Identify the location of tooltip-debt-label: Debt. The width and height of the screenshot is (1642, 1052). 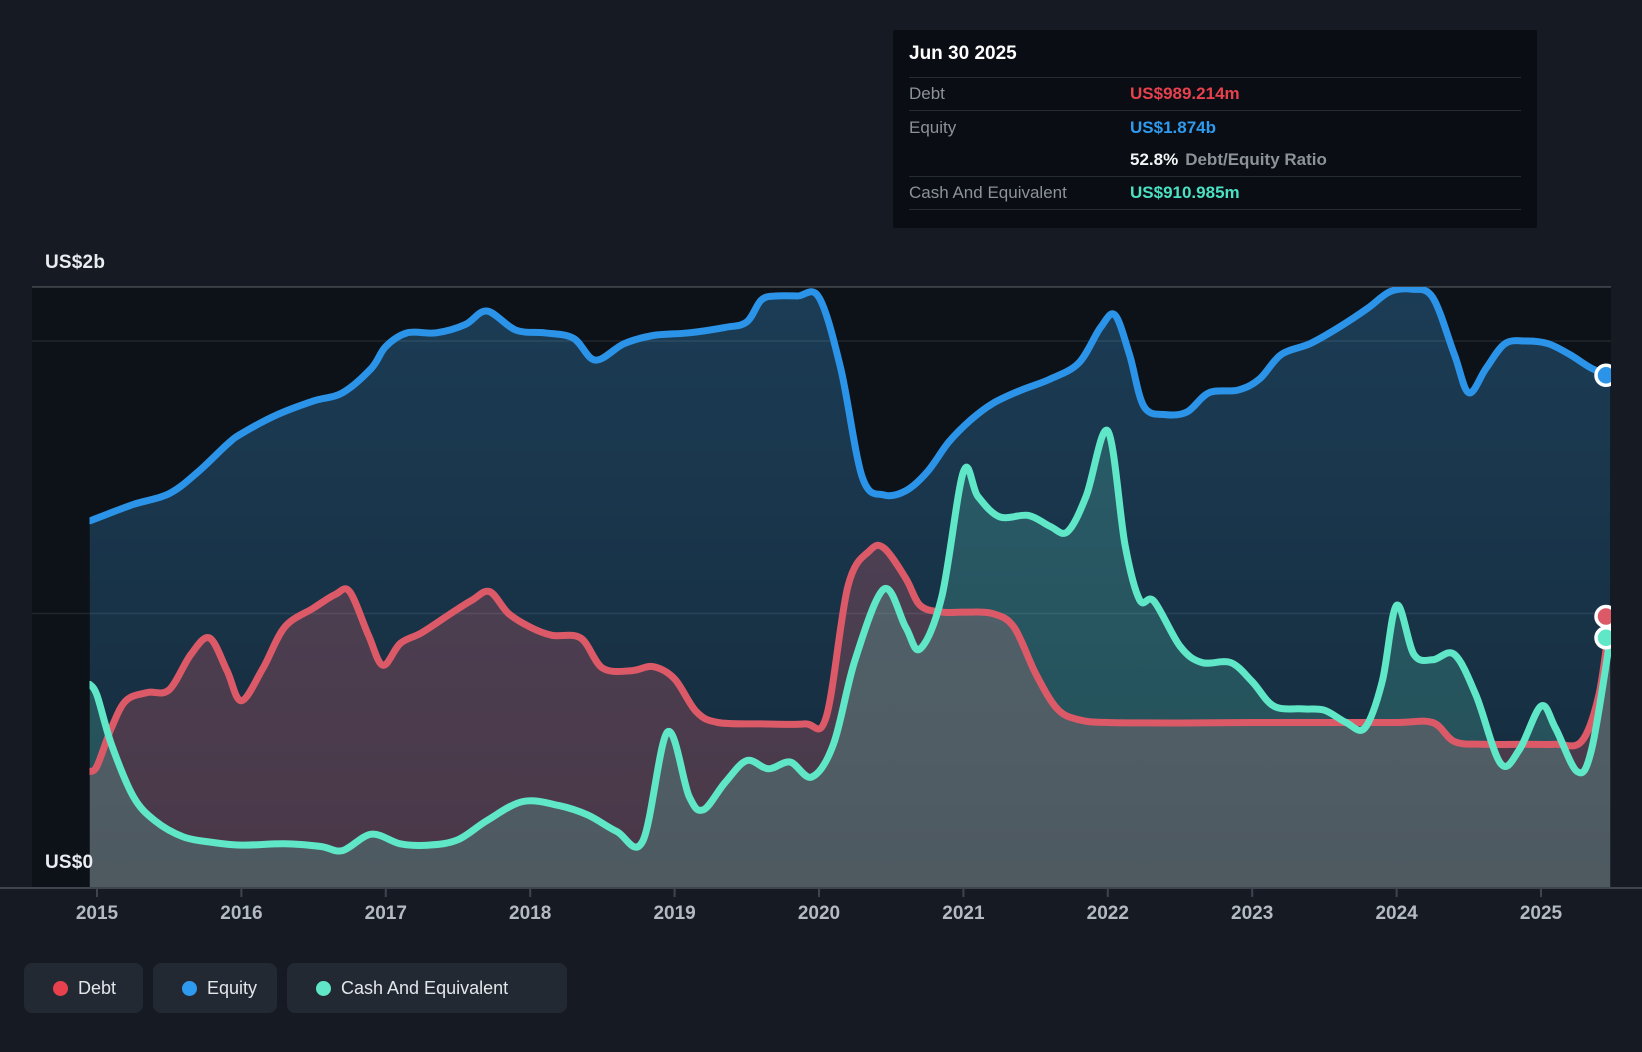
(927, 93).